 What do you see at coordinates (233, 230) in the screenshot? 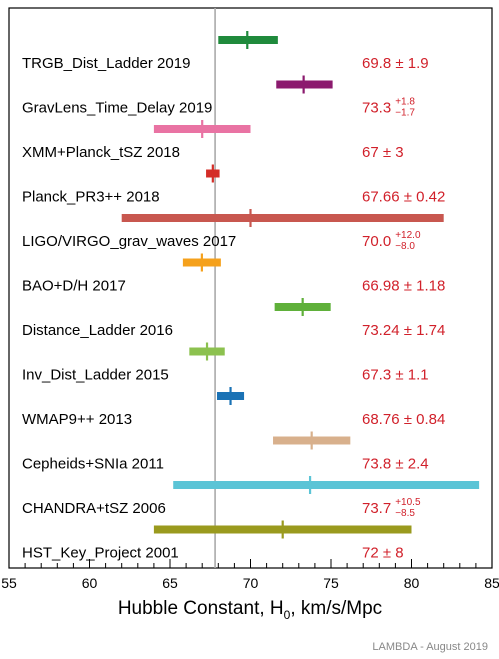
I see `measurement-row: LIGO/VIRGO_grav_waves 2017 70.0 +12.0−8.0` at bounding box center [233, 230].